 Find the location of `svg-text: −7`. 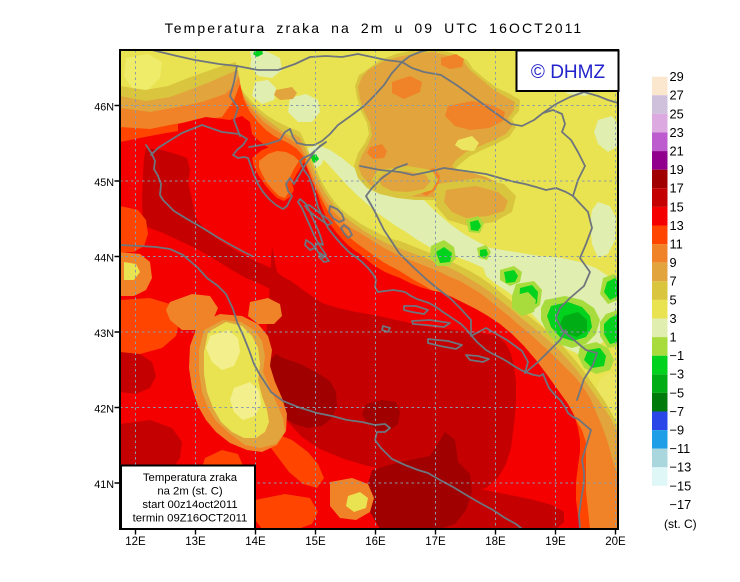

svg-text: −7 is located at coordinates (677, 411).